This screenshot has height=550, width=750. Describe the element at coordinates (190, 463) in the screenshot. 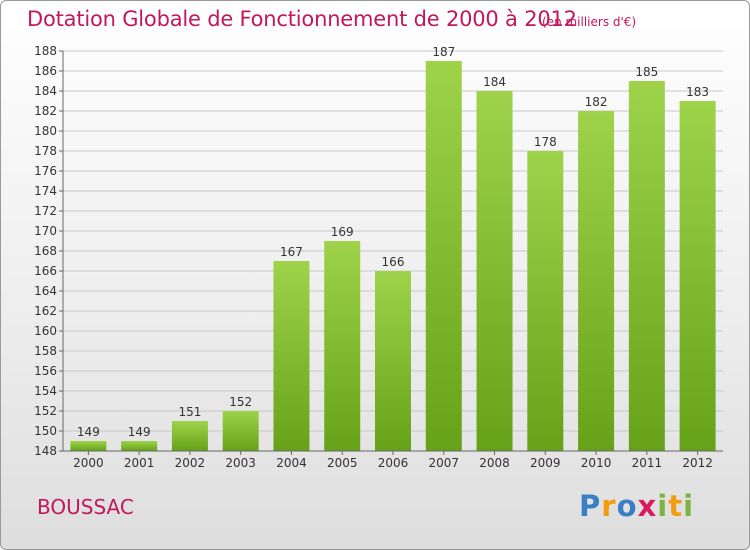

I see `x-tick-label: 2002` at that location.